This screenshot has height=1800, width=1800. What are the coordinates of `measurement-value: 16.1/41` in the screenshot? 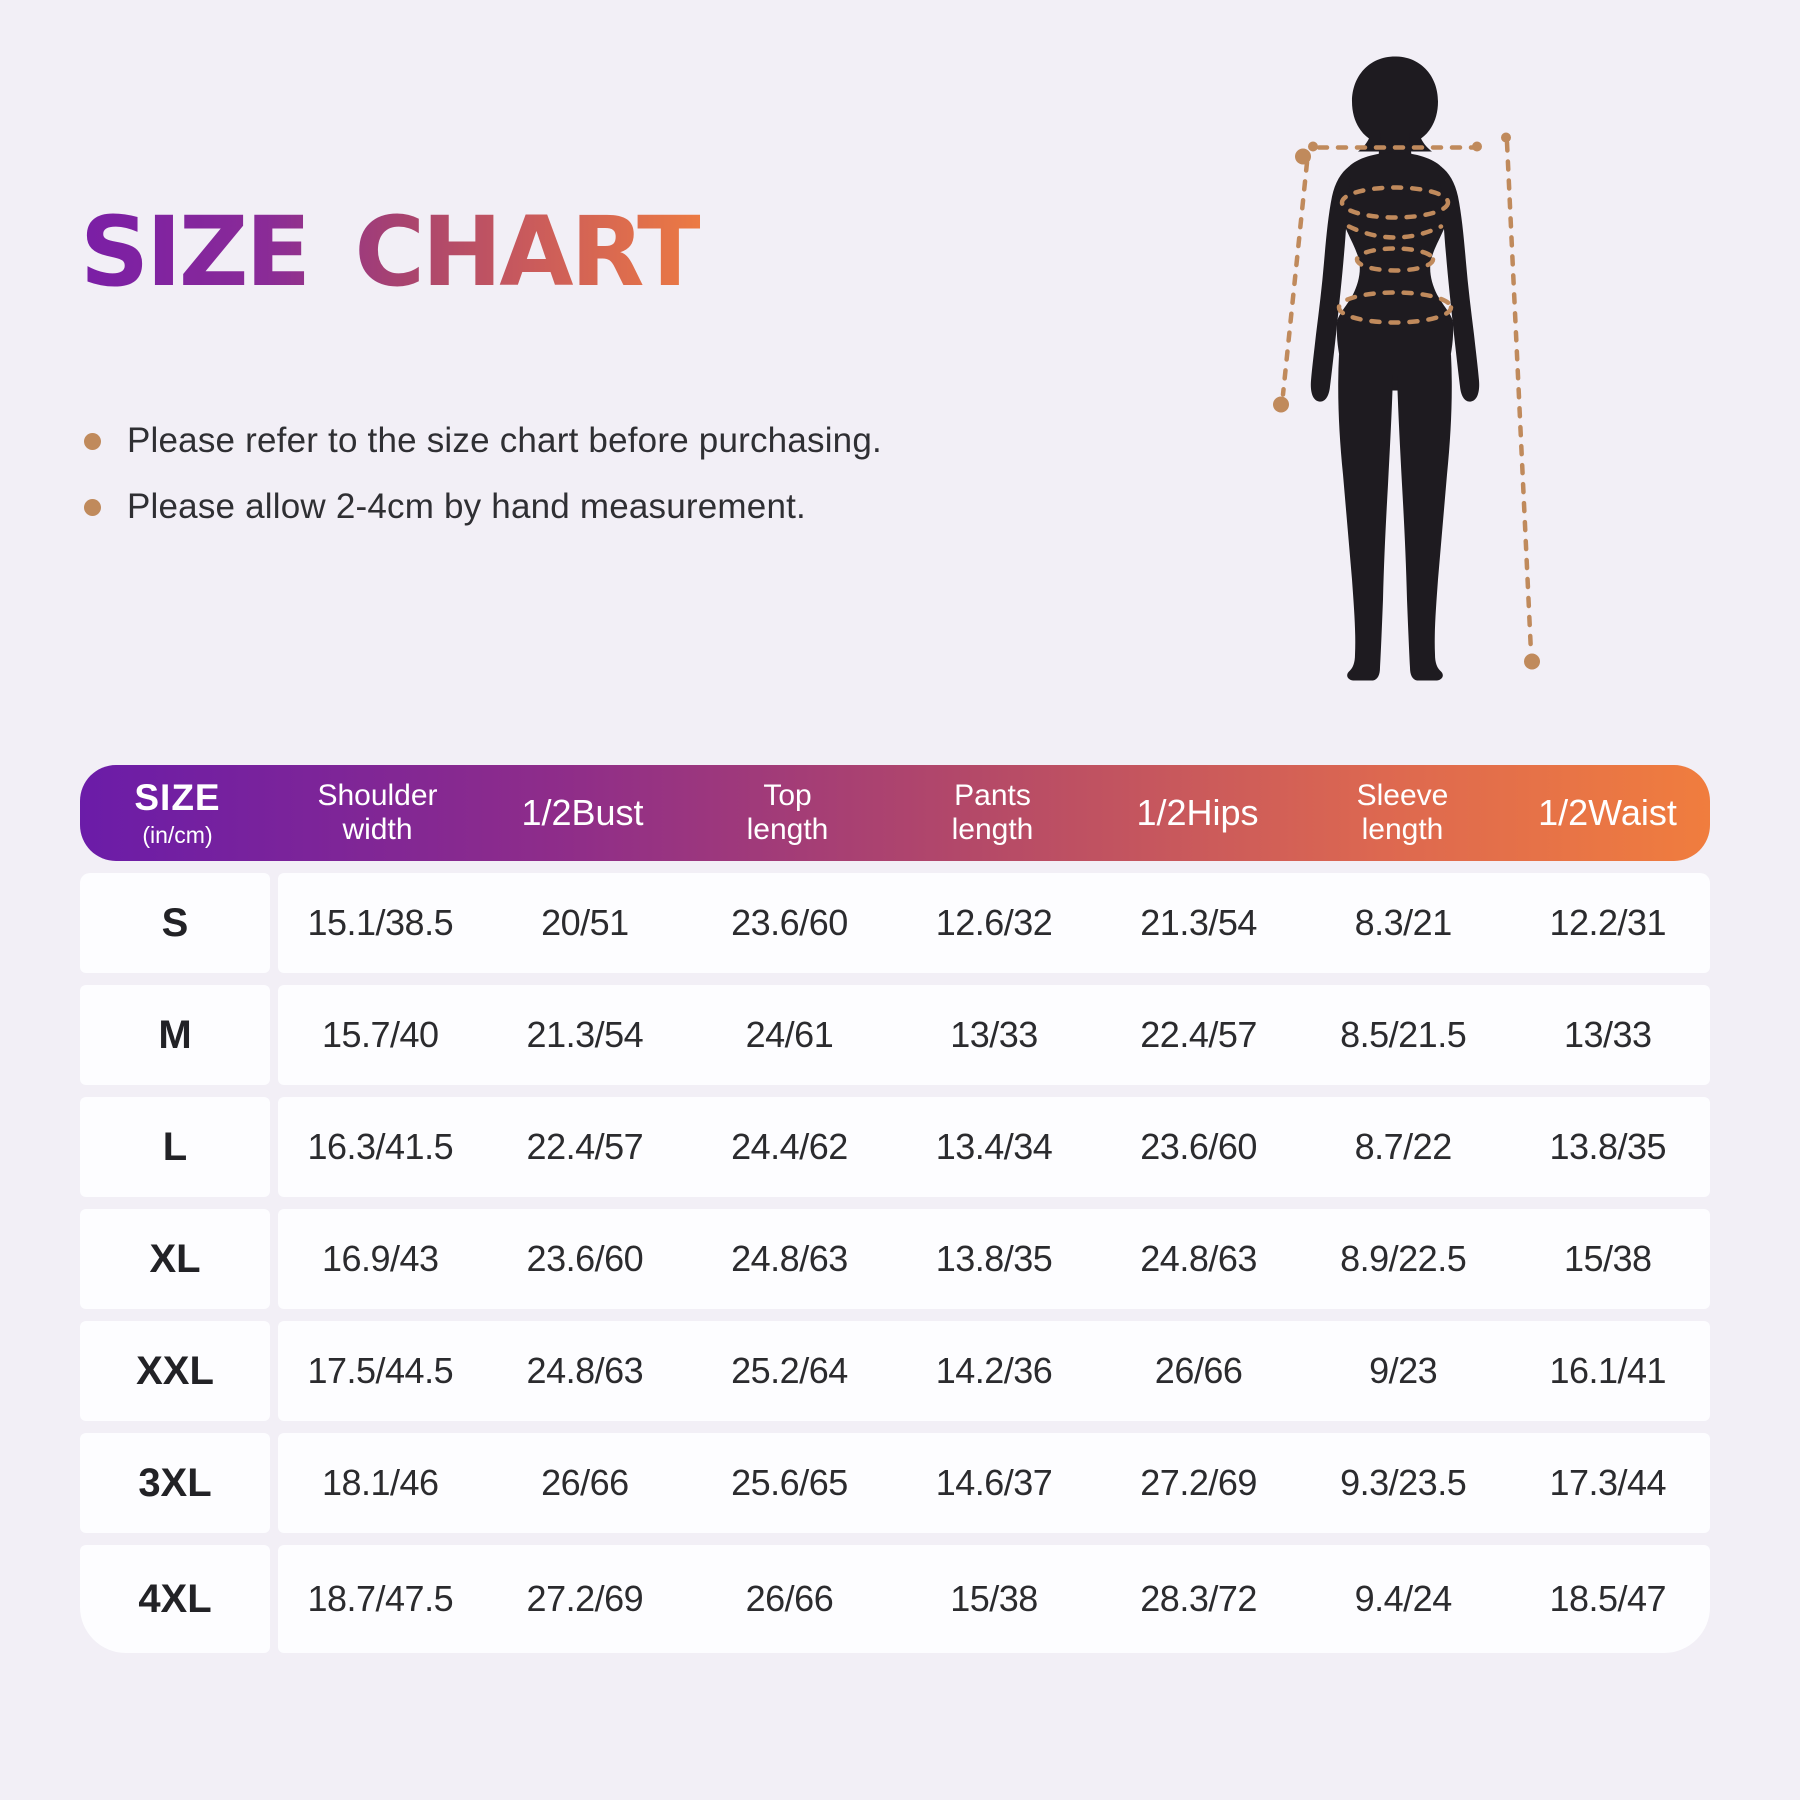 It's located at (1608, 1370).